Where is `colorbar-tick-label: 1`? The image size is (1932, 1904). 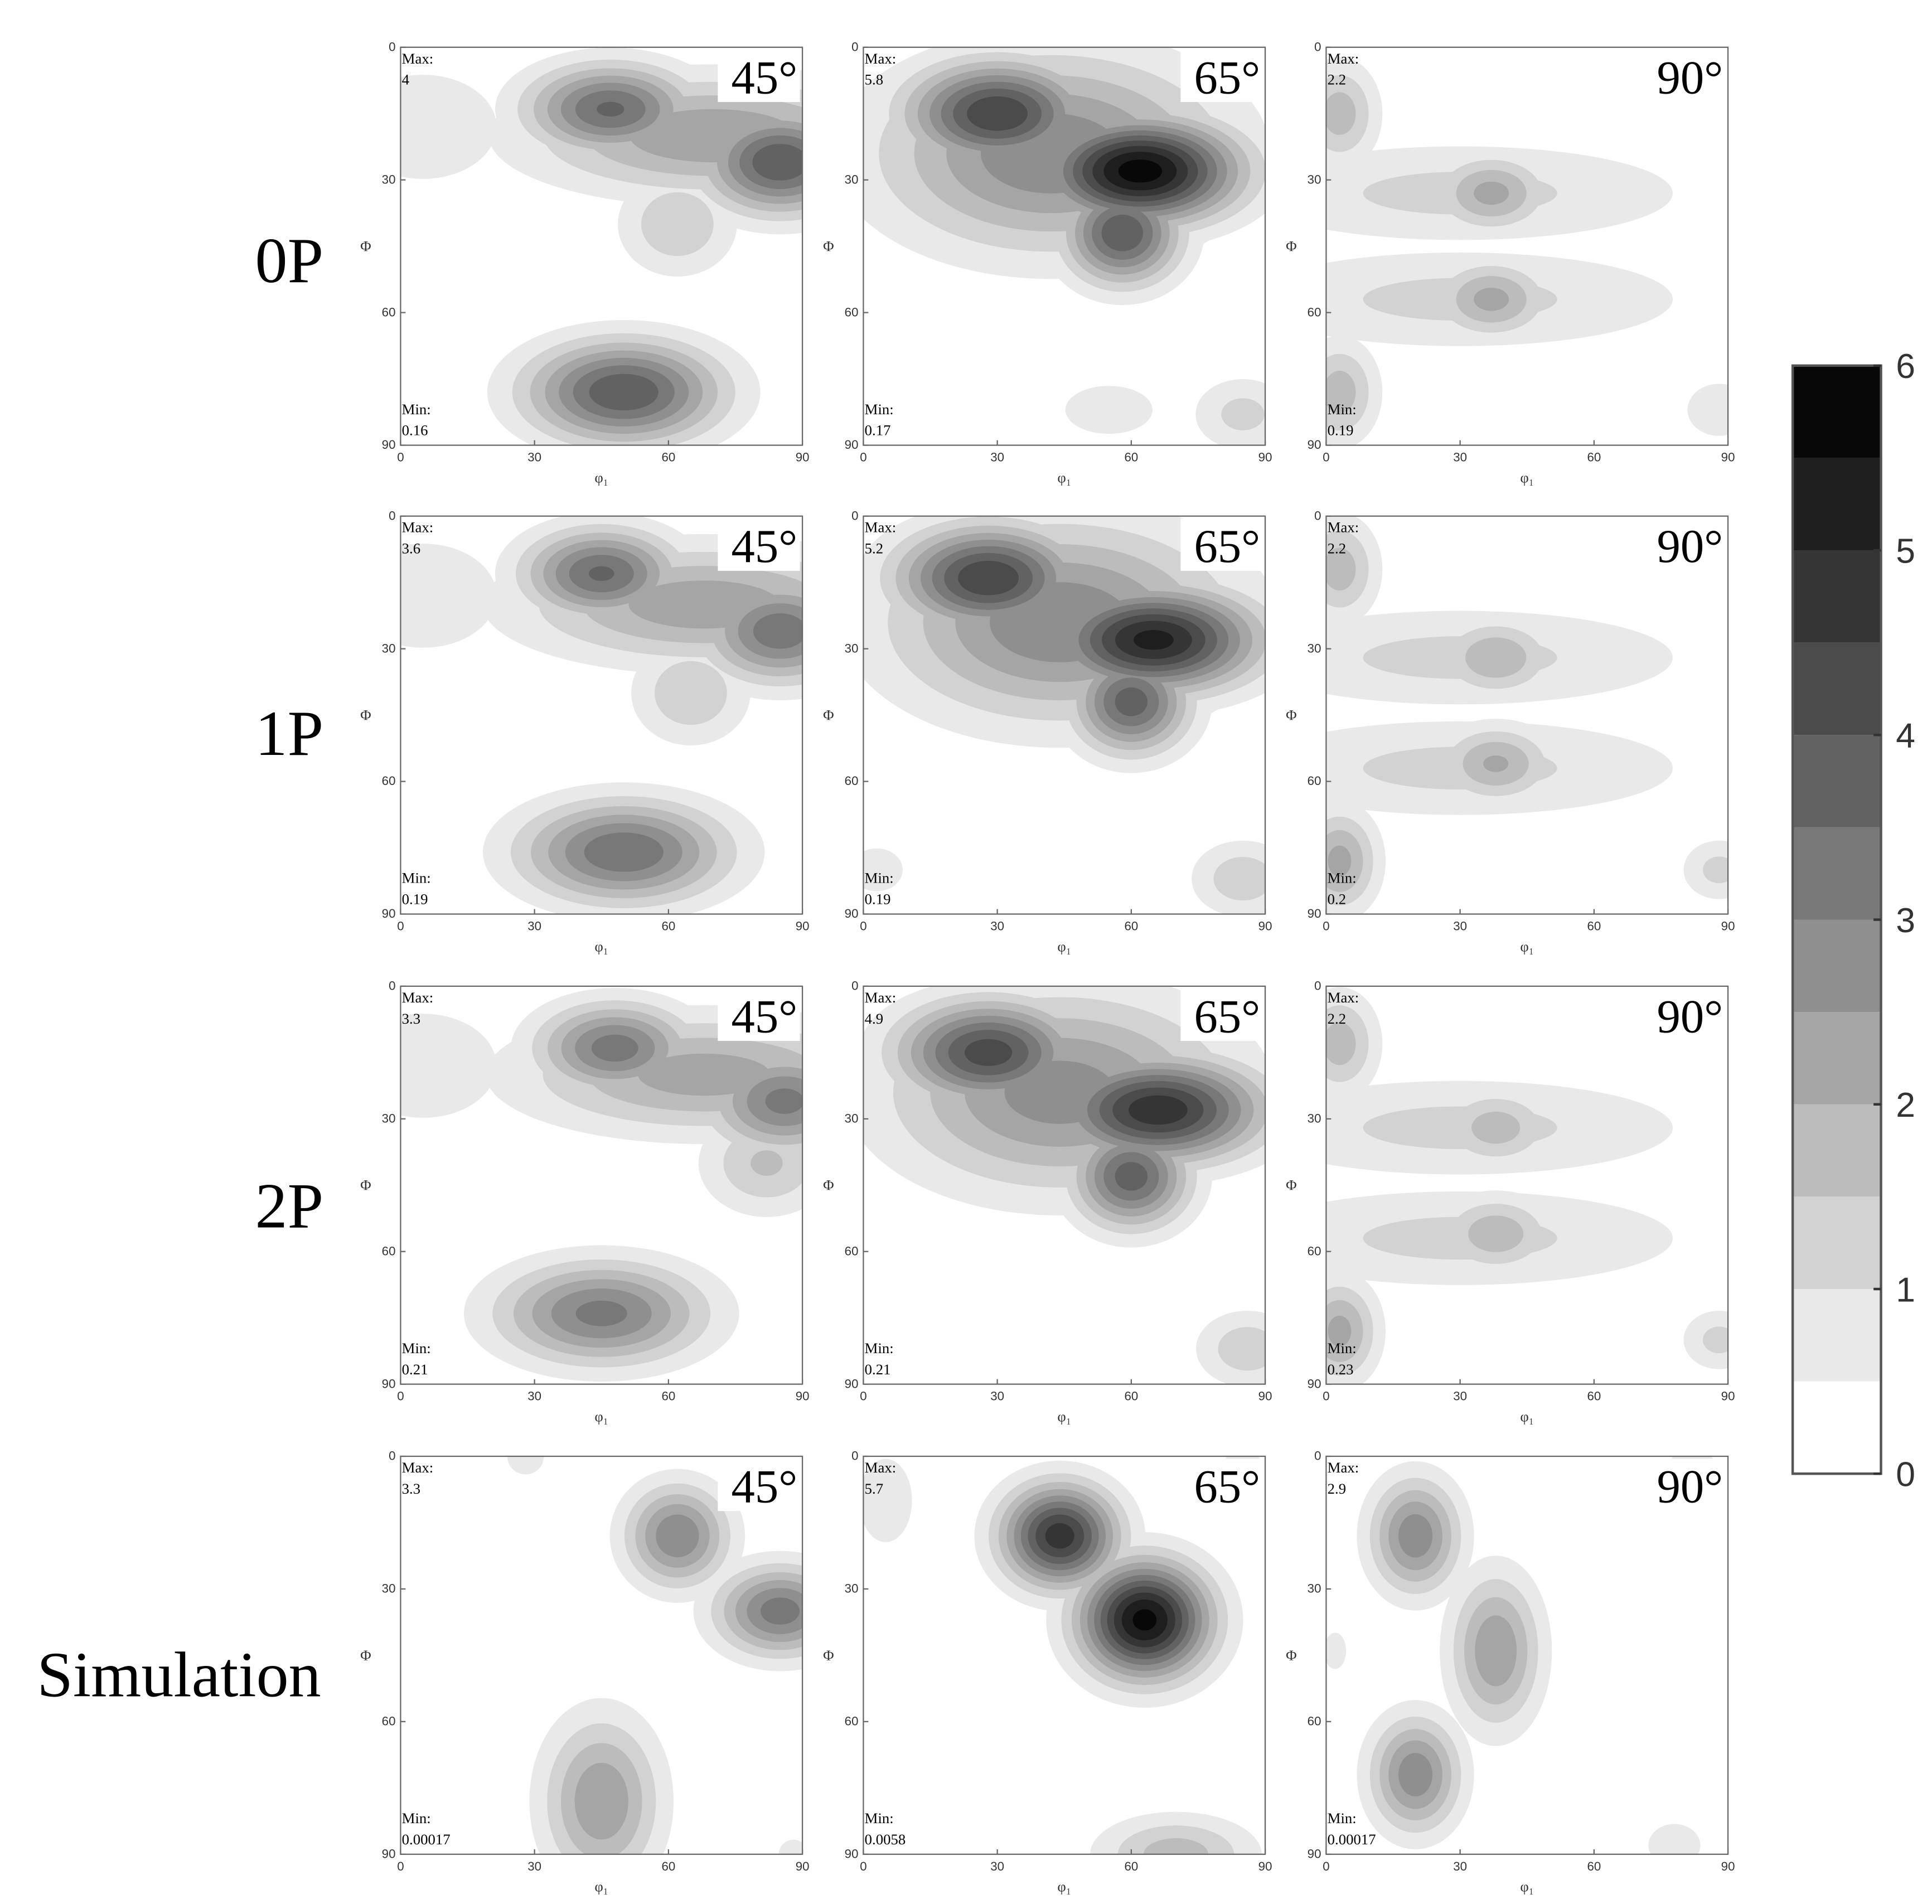 colorbar-tick-label: 1 is located at coordinates (1906, 1289).